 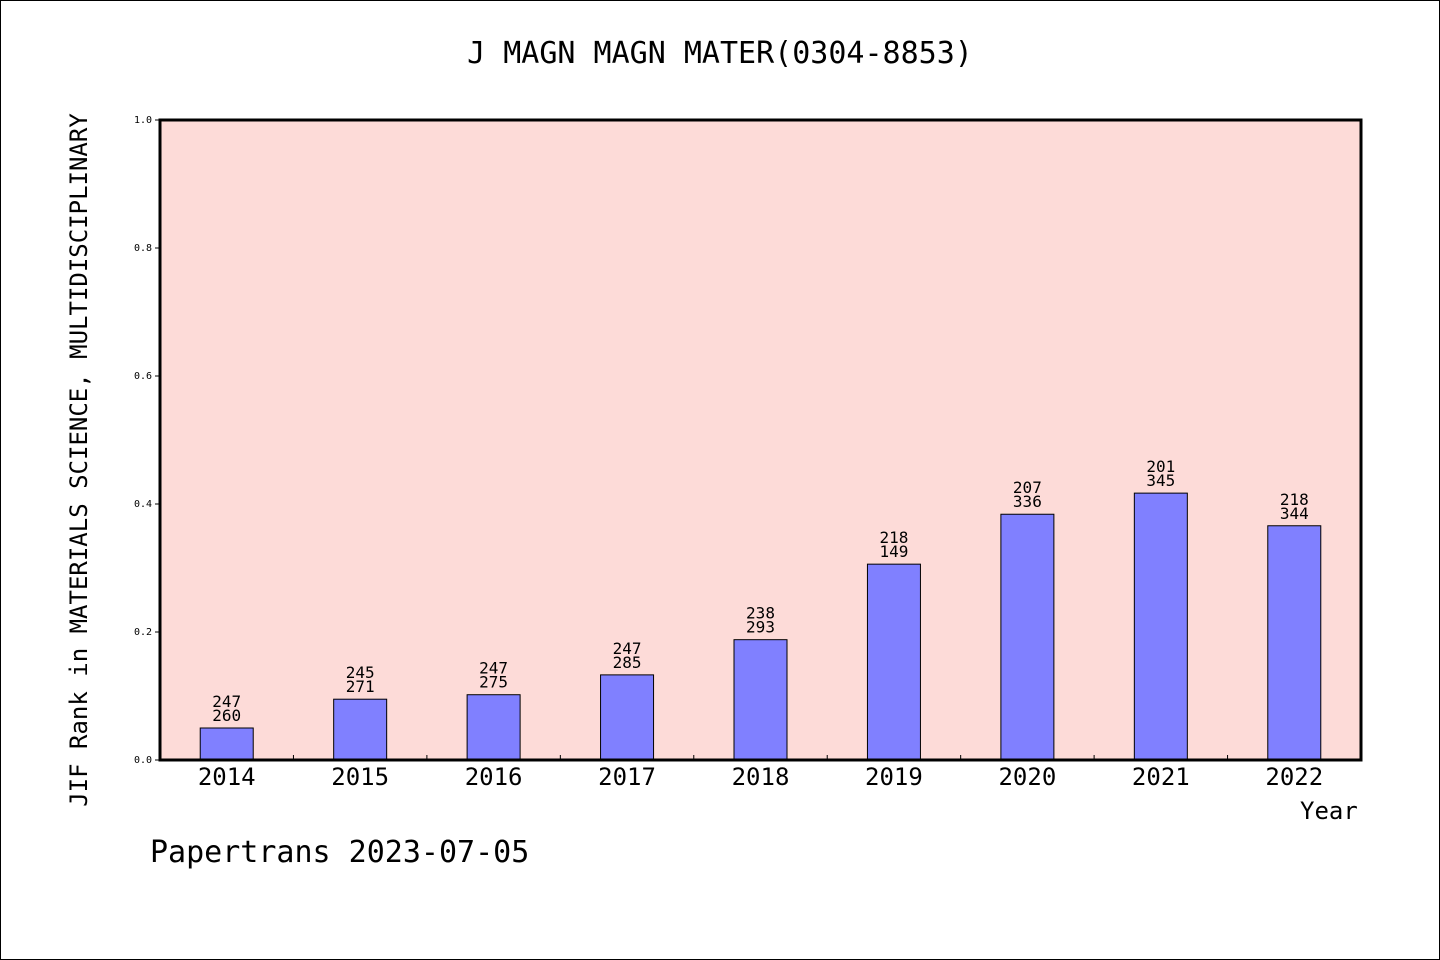 I want to click on y-tick-label: 1.0, so click(x=143, y=120).